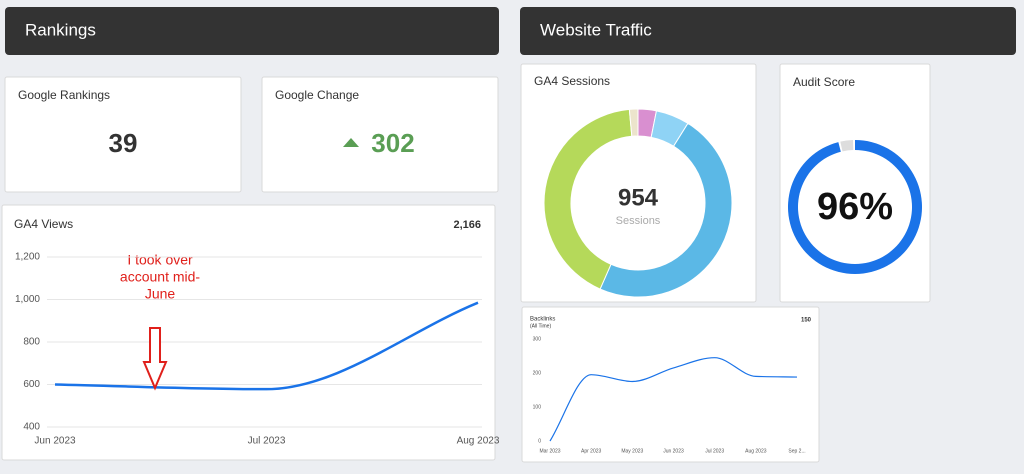 The height and width of the screenshot is (474, 1024). I want to click on annotation: June, so click(160, 294).